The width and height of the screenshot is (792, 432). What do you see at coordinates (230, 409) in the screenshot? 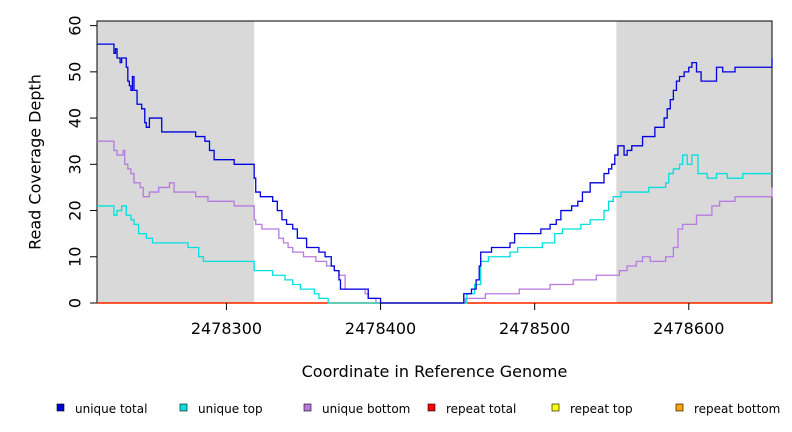
I see `legend-label-unique-top: unique top` at bounding box center [230, 409].